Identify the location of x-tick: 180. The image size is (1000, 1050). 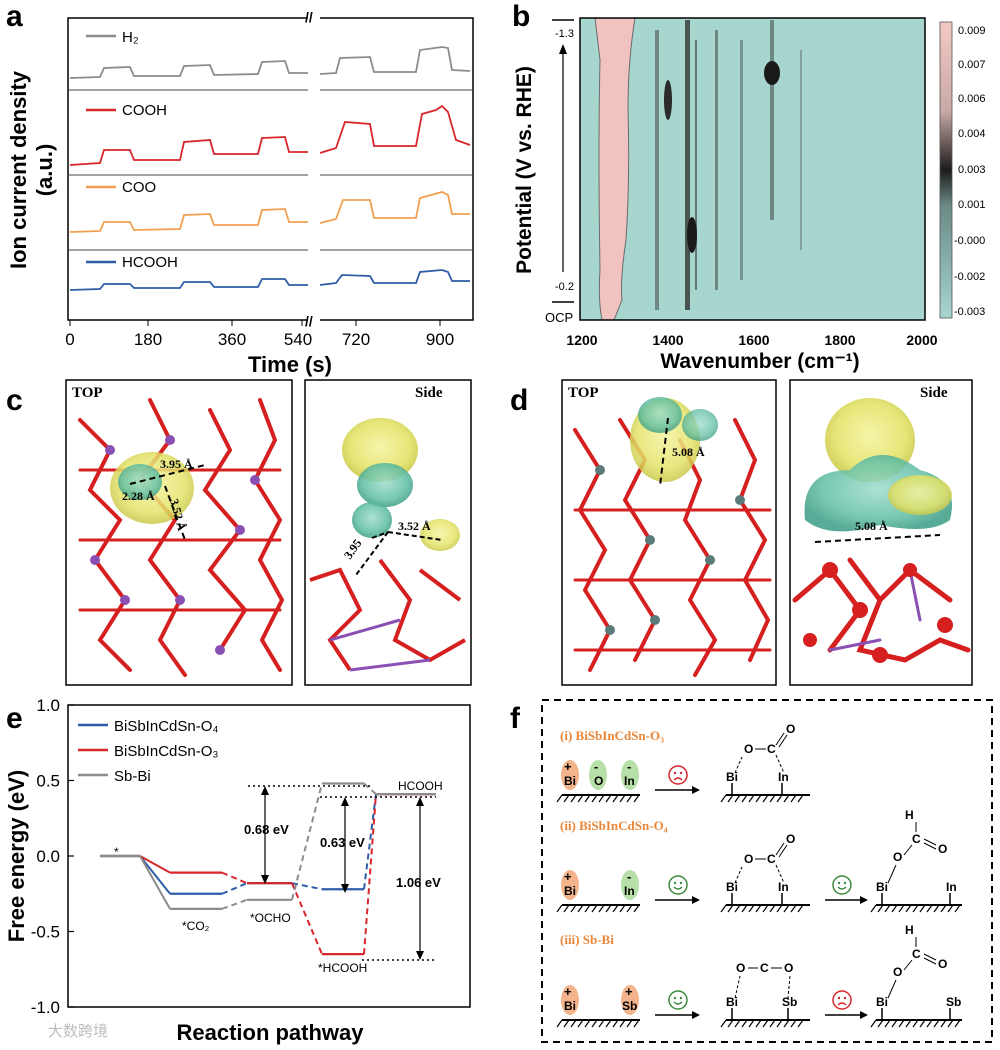
(148, 339).